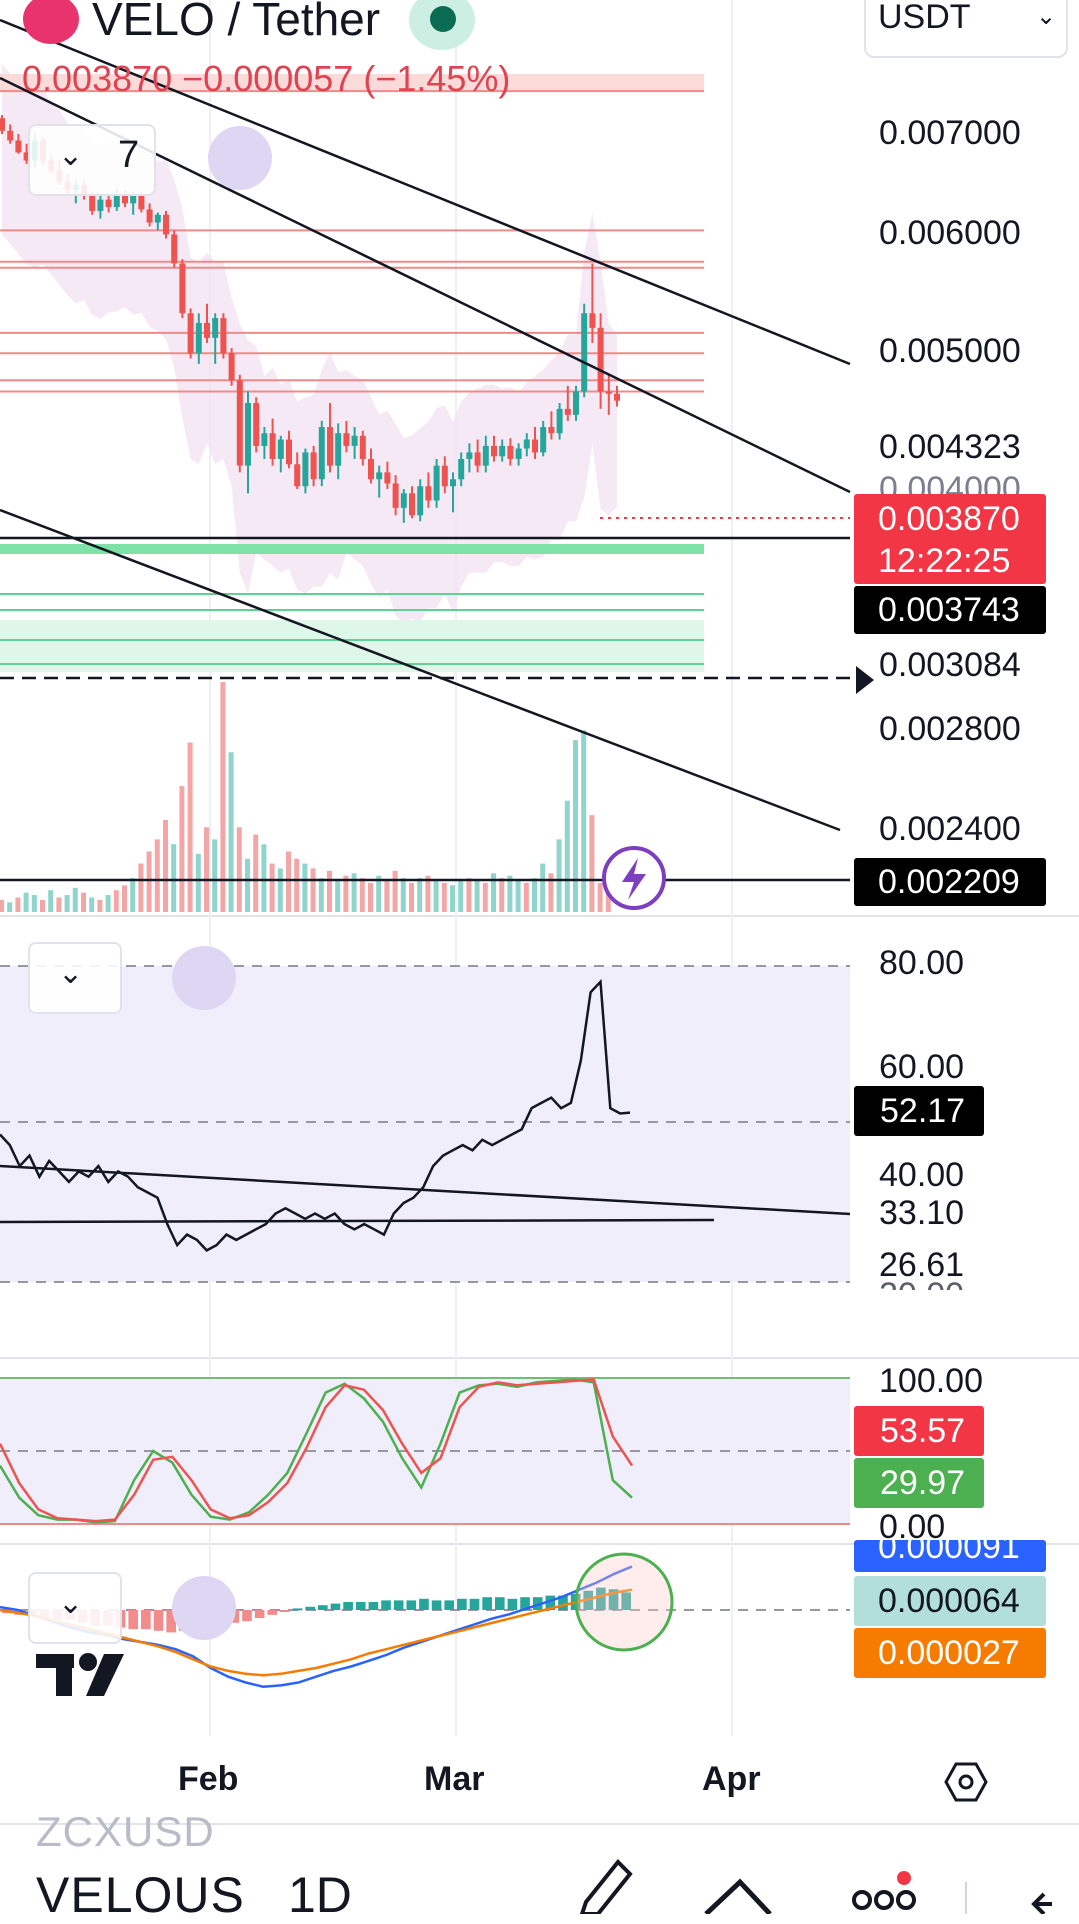 The width and height of the screenshot is (1079, 1924). I want to click on trendline, so click(425, 192).